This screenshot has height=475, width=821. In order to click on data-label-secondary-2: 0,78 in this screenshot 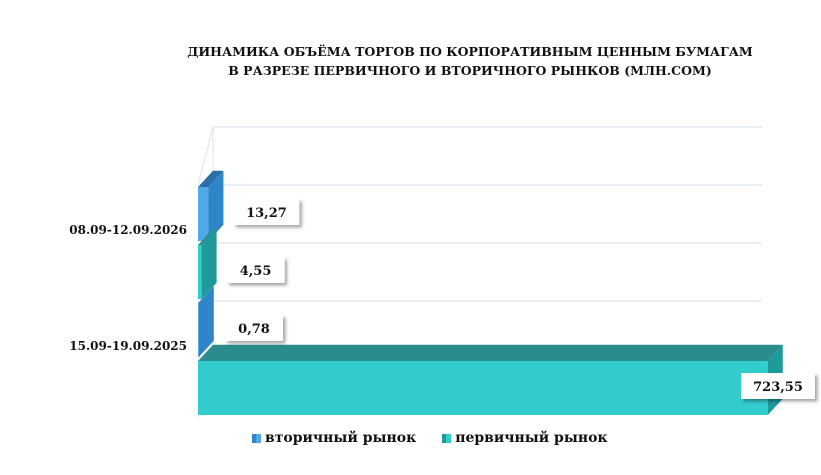, I will do `click(254, 328)`.